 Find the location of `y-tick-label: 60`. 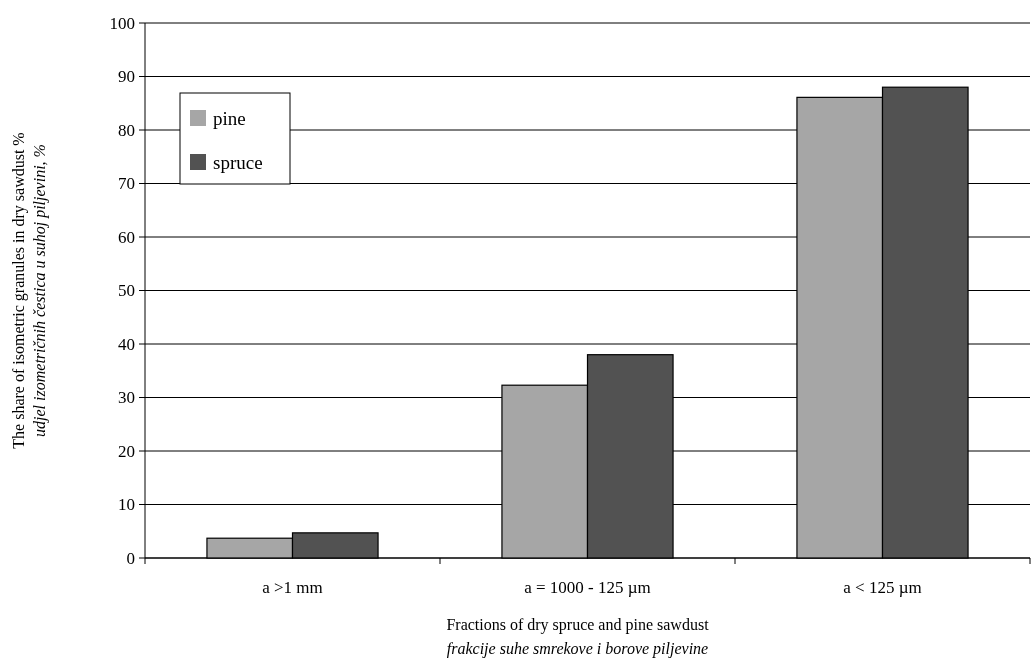

y-tick-label: 60 is located at coordinates (126, 237).